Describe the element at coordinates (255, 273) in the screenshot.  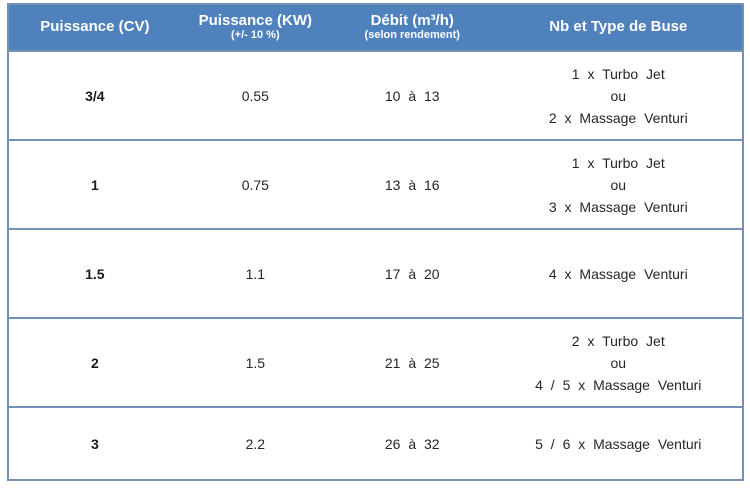
I see `cell-puissance-kw: 1.1` at that location.